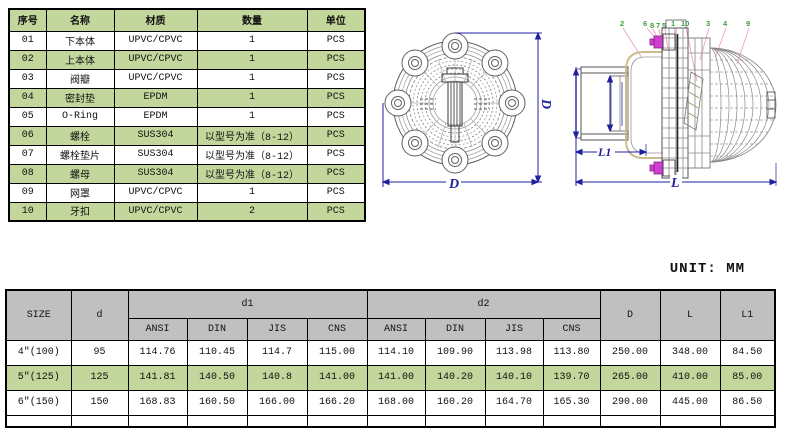 The height and width of the screenshot is (428, 785). I want to click on front-view-dim-D-bottom: D, so click(453, 184).